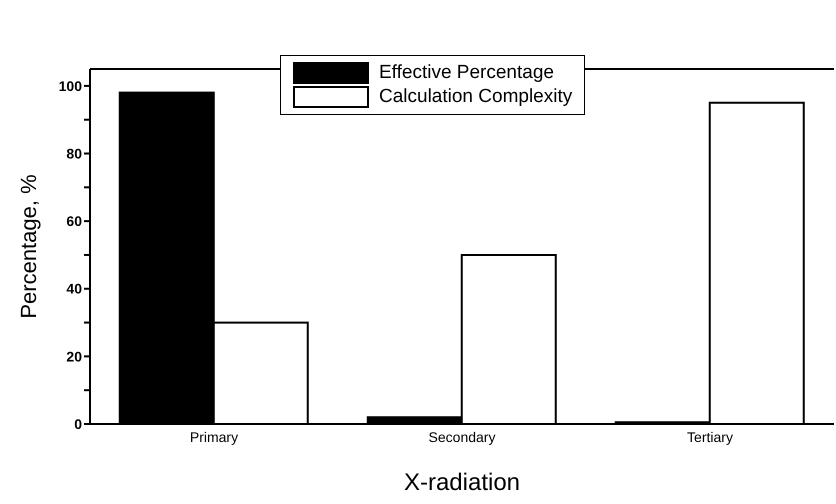 The height and width of the screenshot is (504, 836). I want to click on legend-label: Effective Percentage, so click(466, 73).